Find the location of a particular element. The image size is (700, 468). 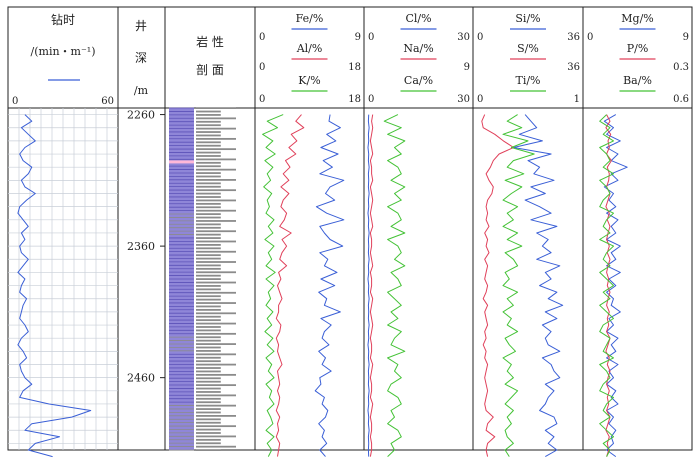

drill-time-max: 60 is located at coordinates (107, 101).